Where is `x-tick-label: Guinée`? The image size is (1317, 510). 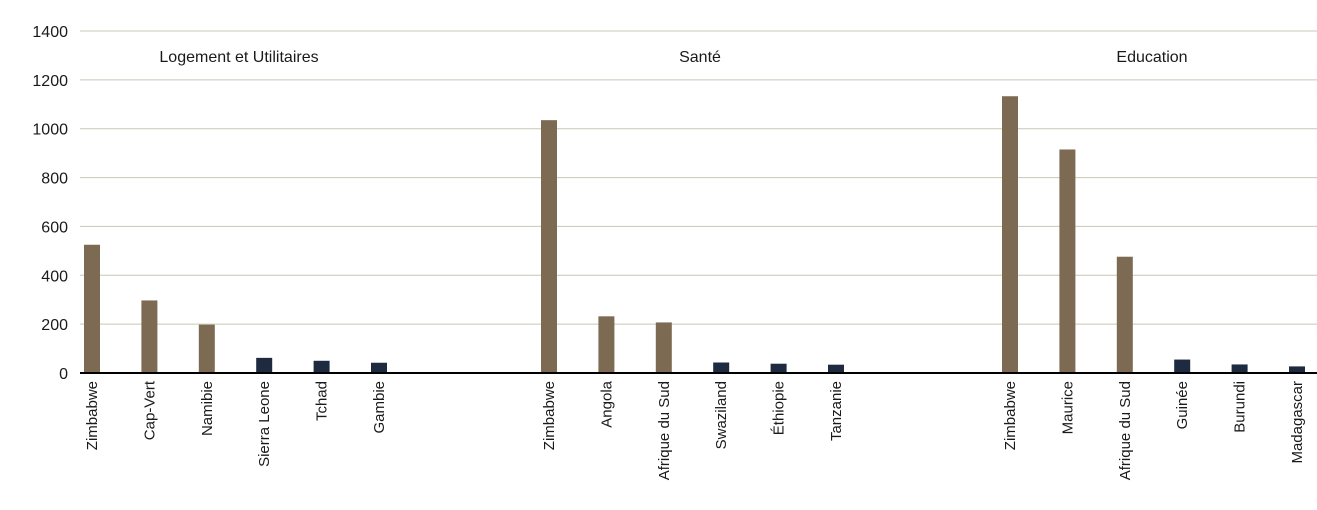 x-tick-label: Guinée is located at coordinates (1182, 405).